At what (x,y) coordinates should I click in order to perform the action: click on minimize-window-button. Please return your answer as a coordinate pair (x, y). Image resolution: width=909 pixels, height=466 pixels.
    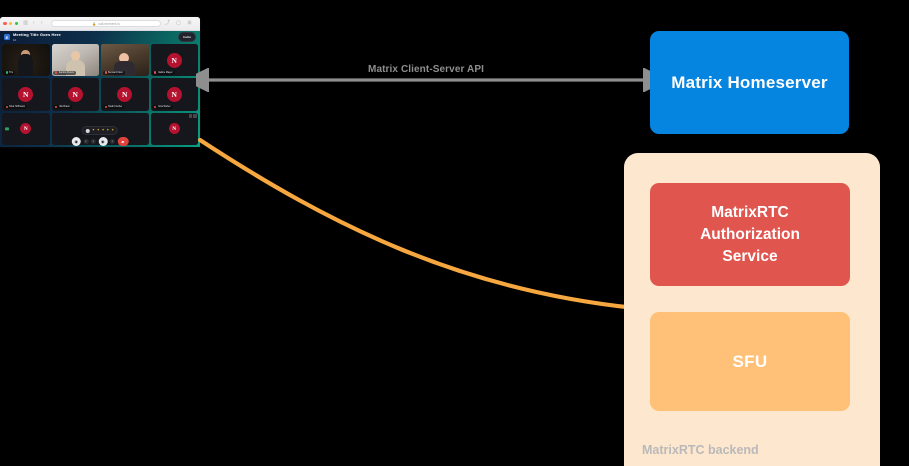
    Looking at the image, I should click on (10, 23).